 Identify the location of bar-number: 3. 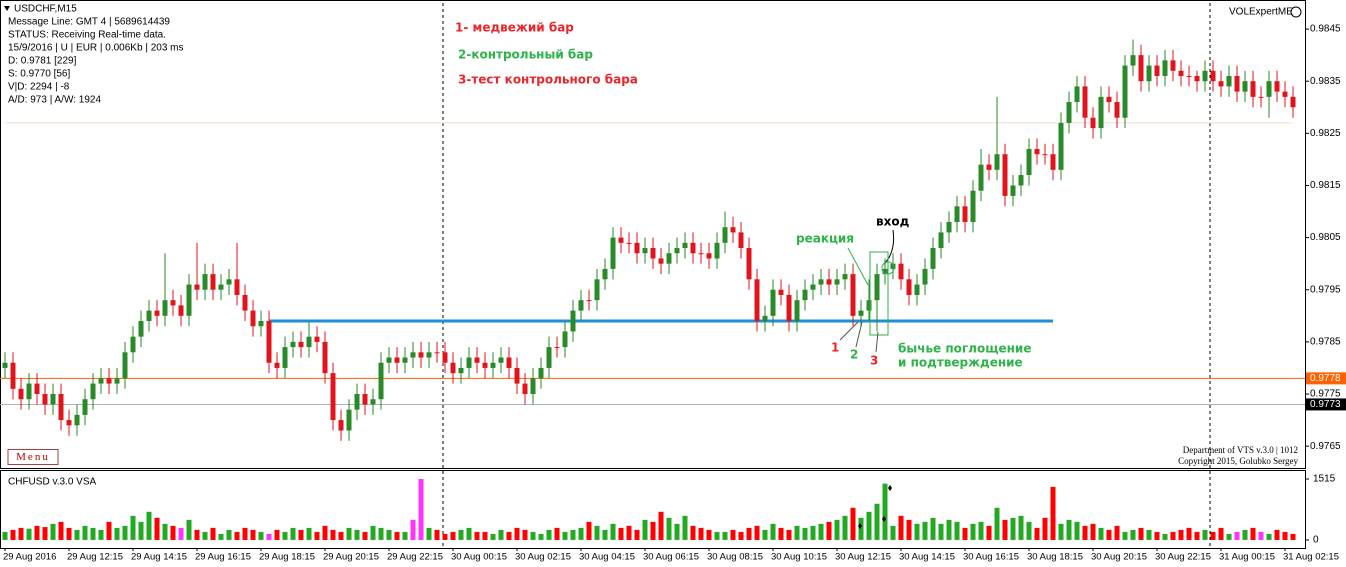
(874, 361).